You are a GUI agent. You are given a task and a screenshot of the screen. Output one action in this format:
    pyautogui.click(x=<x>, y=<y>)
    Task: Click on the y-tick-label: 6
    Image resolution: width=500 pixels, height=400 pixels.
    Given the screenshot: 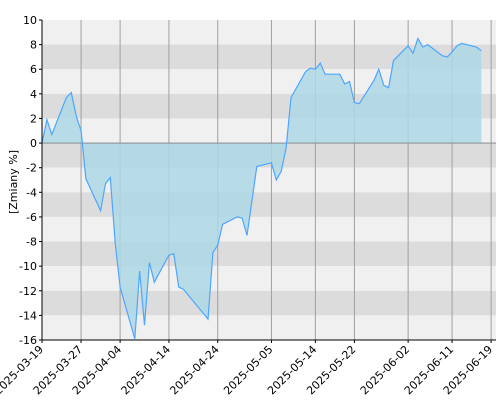 What is the action you would take?
    pyautogui.click(x=33, y=69)
    